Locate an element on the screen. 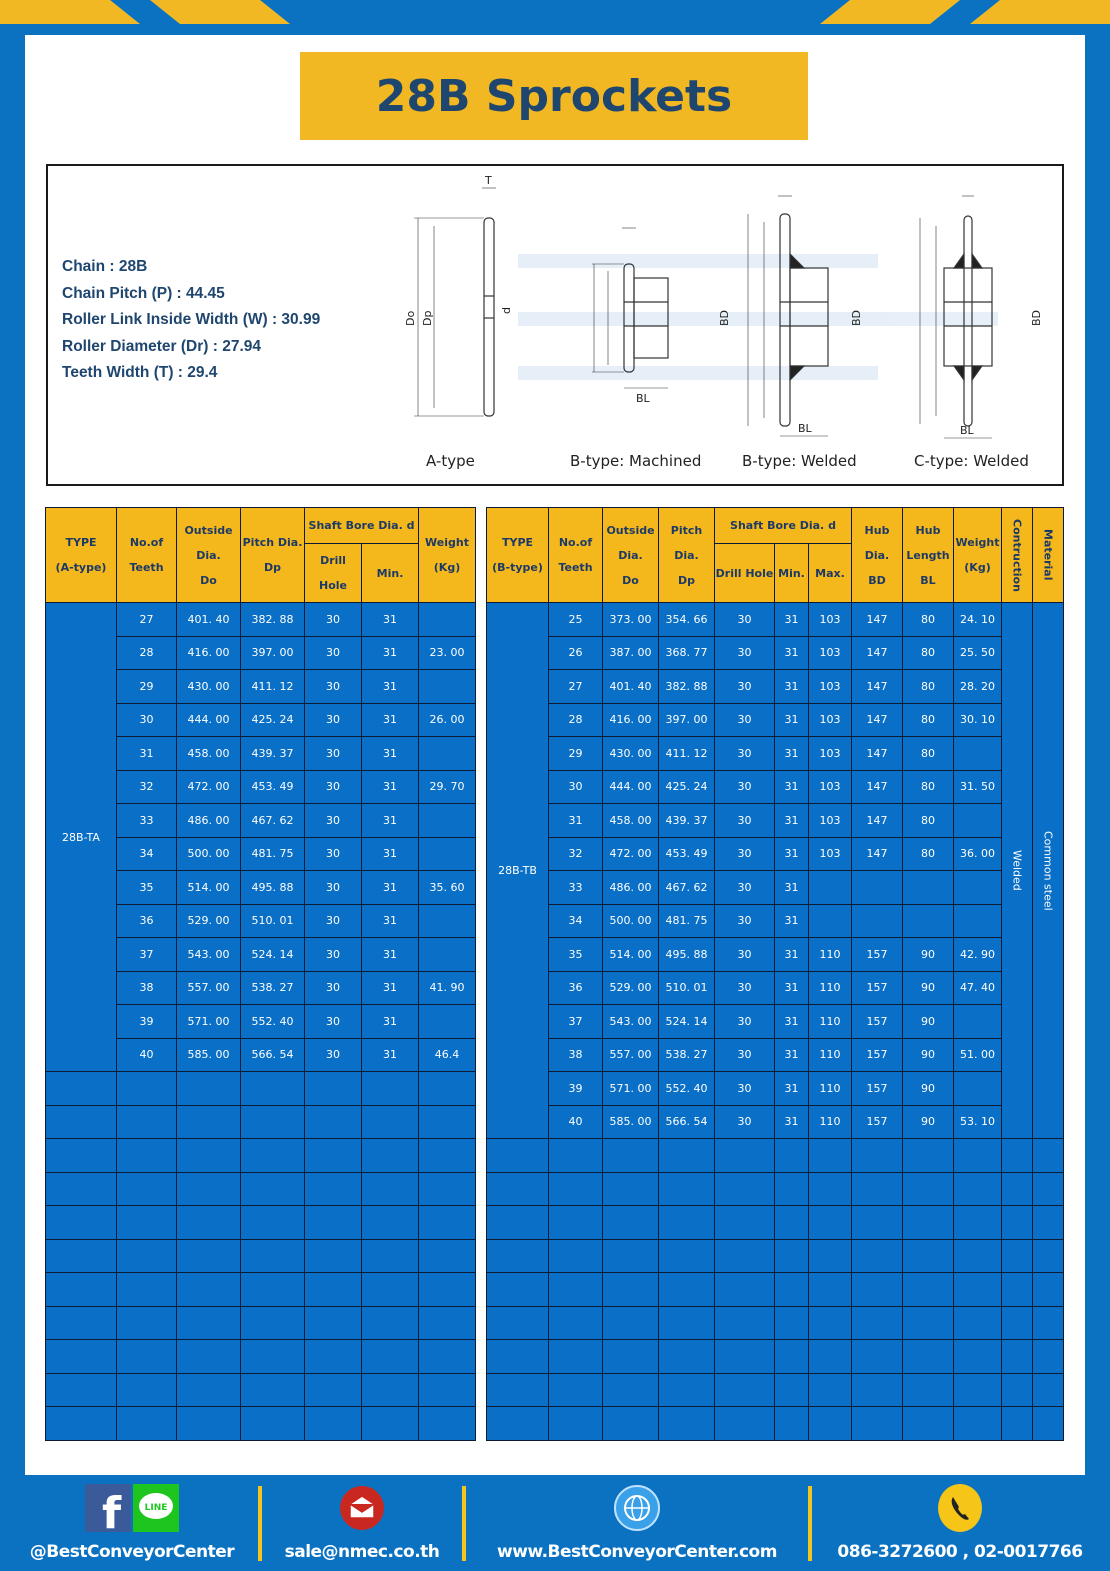  teeth-cell: 29 is located at coordinates (146, 686).